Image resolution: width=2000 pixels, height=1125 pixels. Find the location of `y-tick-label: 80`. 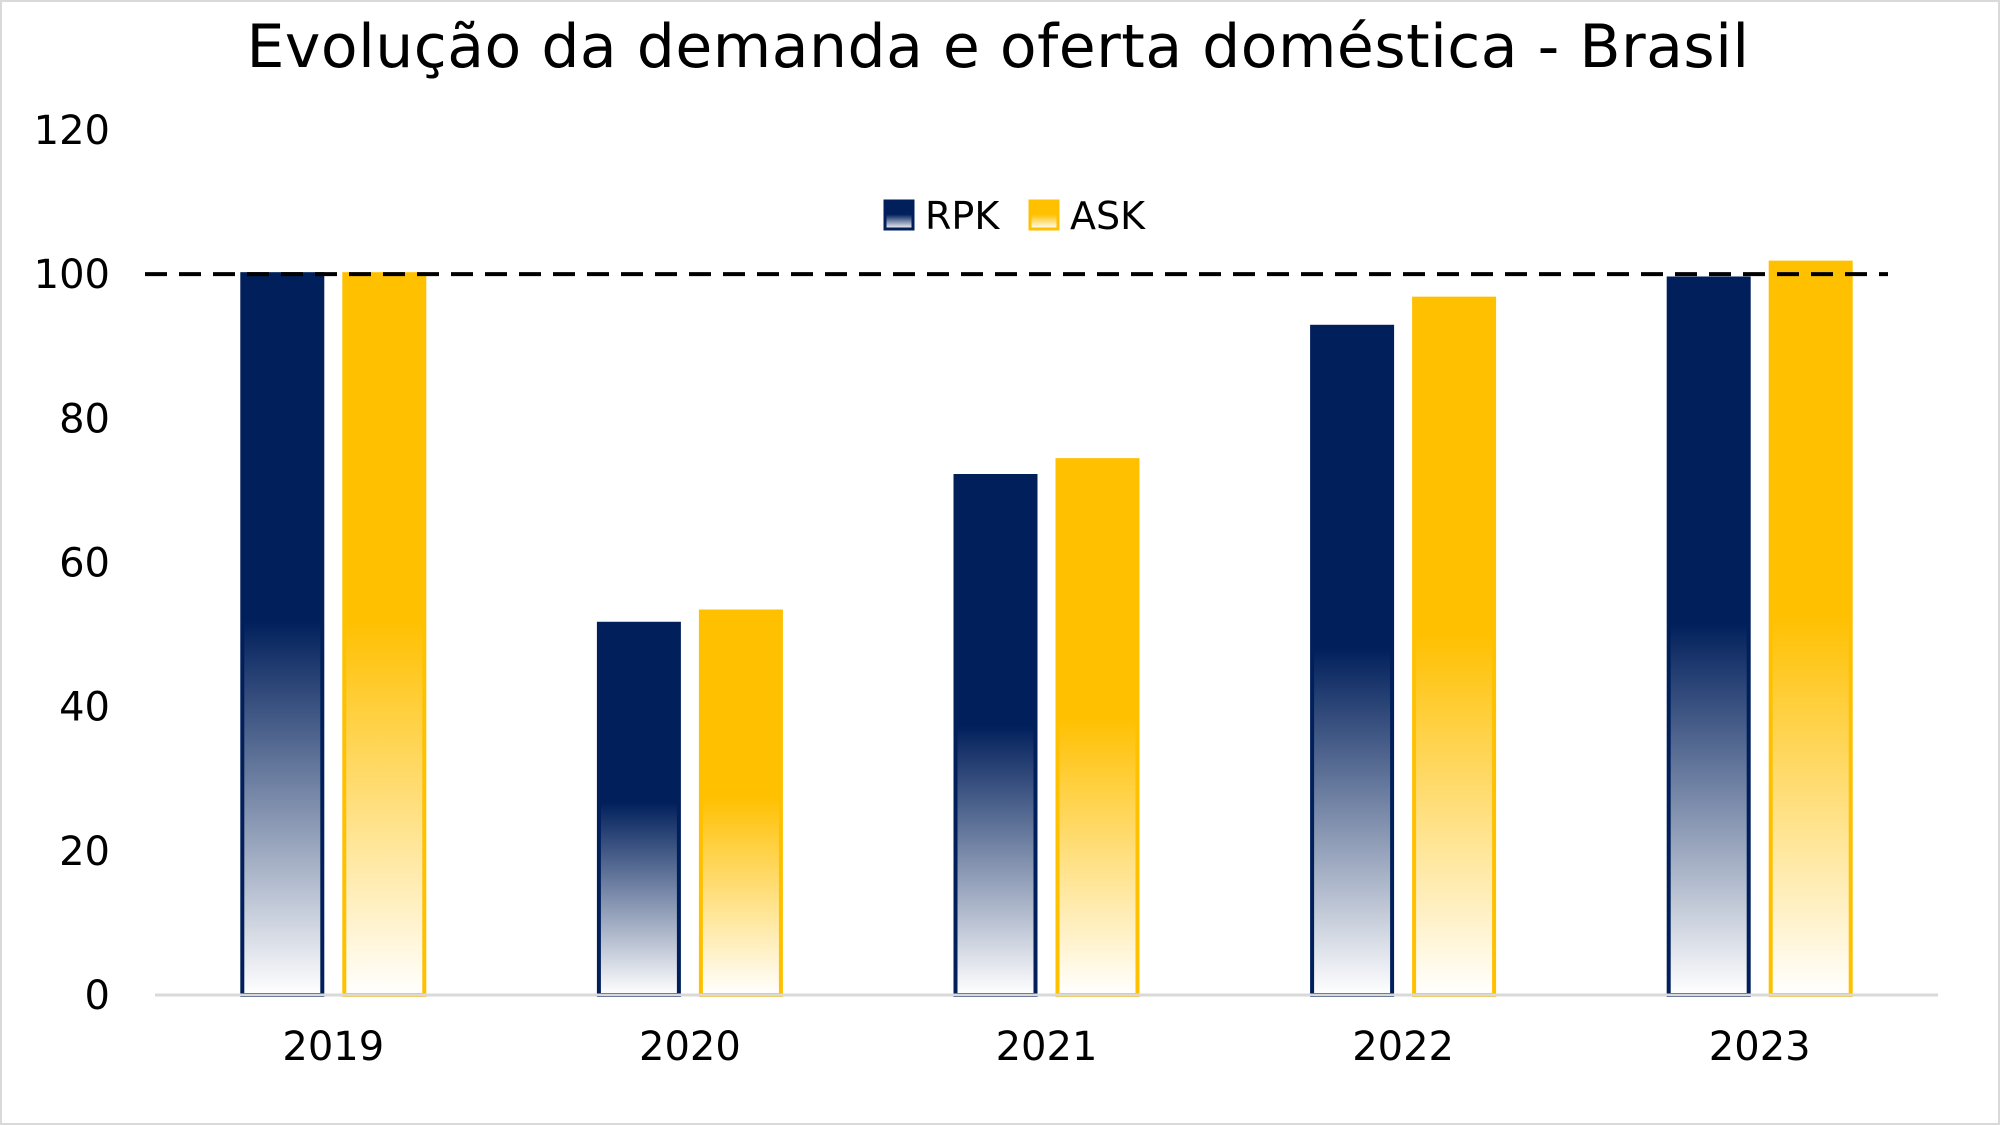

y-tick-label: 80 is located at coordinates (84, 419).